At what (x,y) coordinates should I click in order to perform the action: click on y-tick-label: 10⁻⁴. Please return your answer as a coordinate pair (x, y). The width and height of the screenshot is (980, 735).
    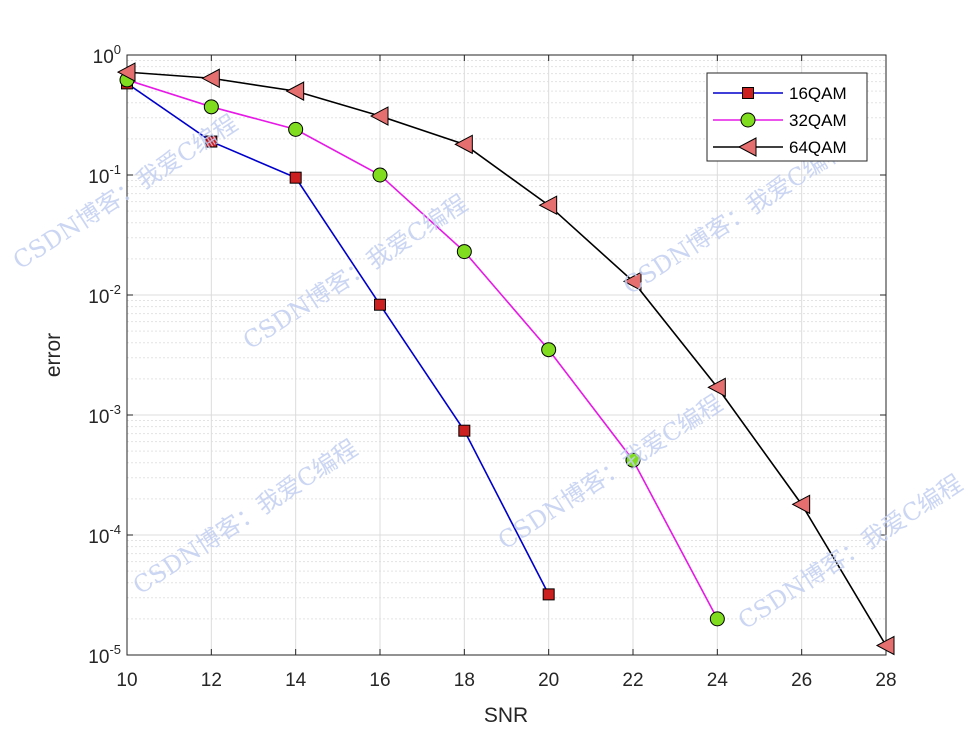
    Looking at the image, I should click on (104, 535).